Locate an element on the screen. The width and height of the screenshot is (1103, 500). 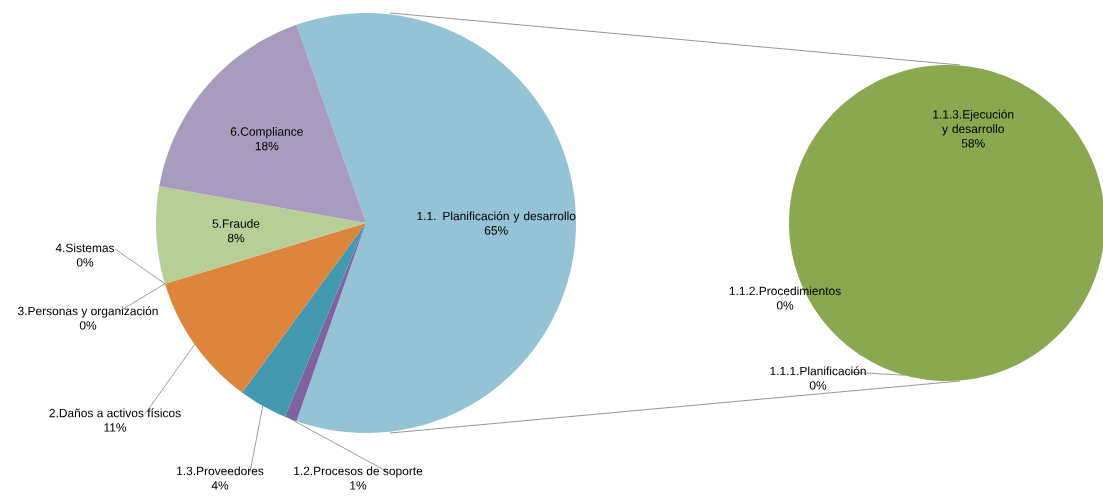
slice-label: 1.1. Planificación y desarrollo is located at coordinates (496, 217).